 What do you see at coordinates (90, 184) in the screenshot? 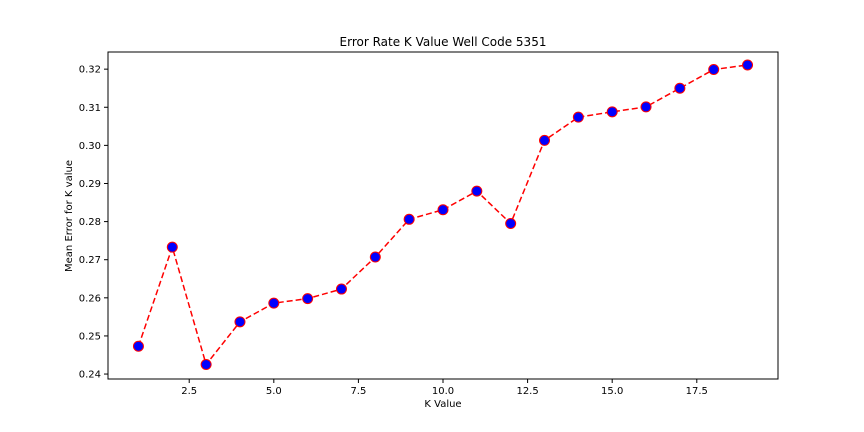
I see `y-tick-label: 0.29` at bounding box center [90, 184].